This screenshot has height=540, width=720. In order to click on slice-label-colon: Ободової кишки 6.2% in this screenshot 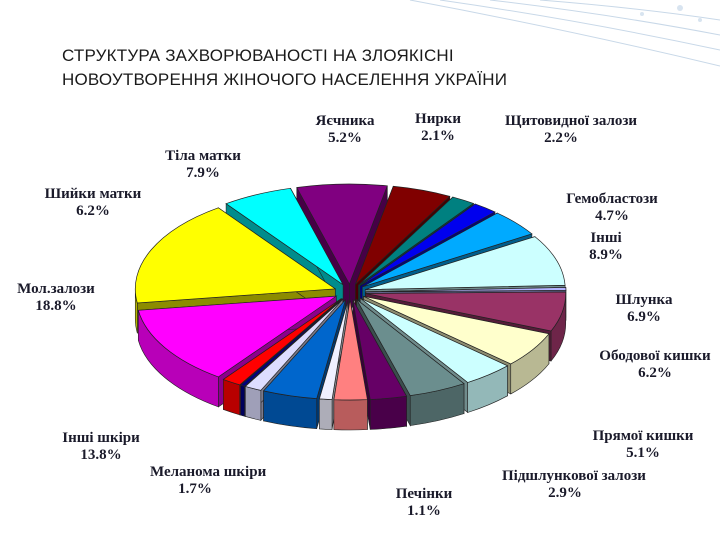, I will do `click(655, 364)`.